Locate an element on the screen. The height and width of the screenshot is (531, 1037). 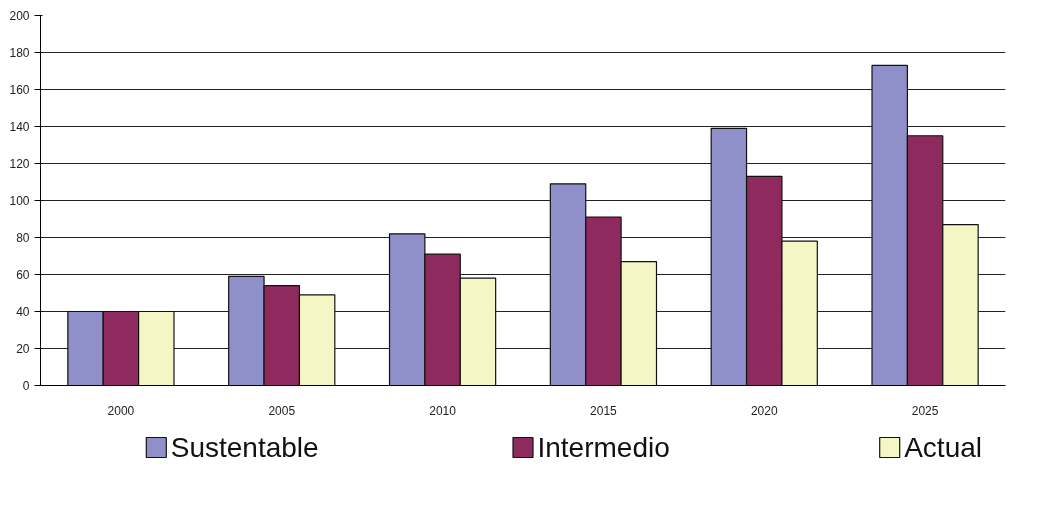
legend-label: Sustentable is located at coordinates (244, 447).